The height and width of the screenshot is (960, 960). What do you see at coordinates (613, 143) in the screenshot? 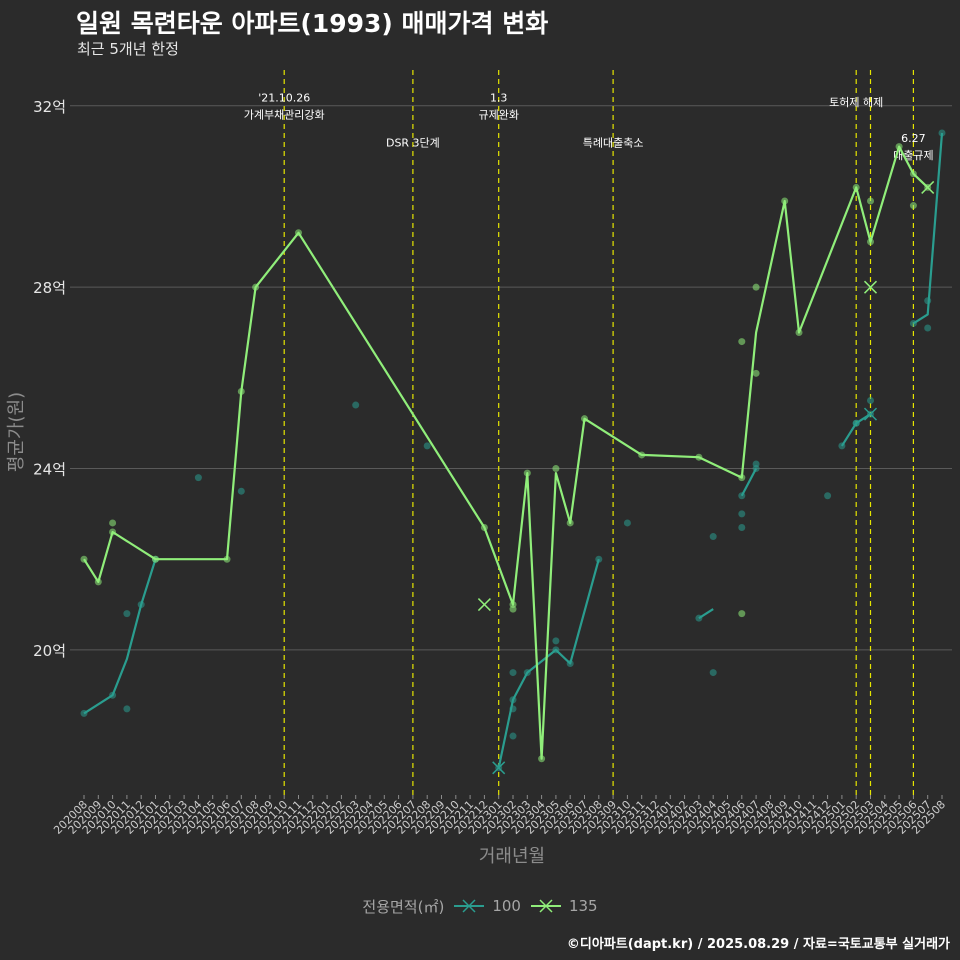
I see `event-label: 특례대출축소` at bounding box center [613, 143].